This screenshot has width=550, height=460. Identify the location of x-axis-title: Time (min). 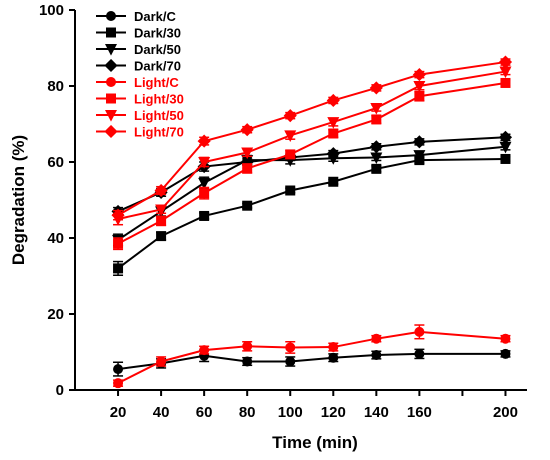
(315, 442).